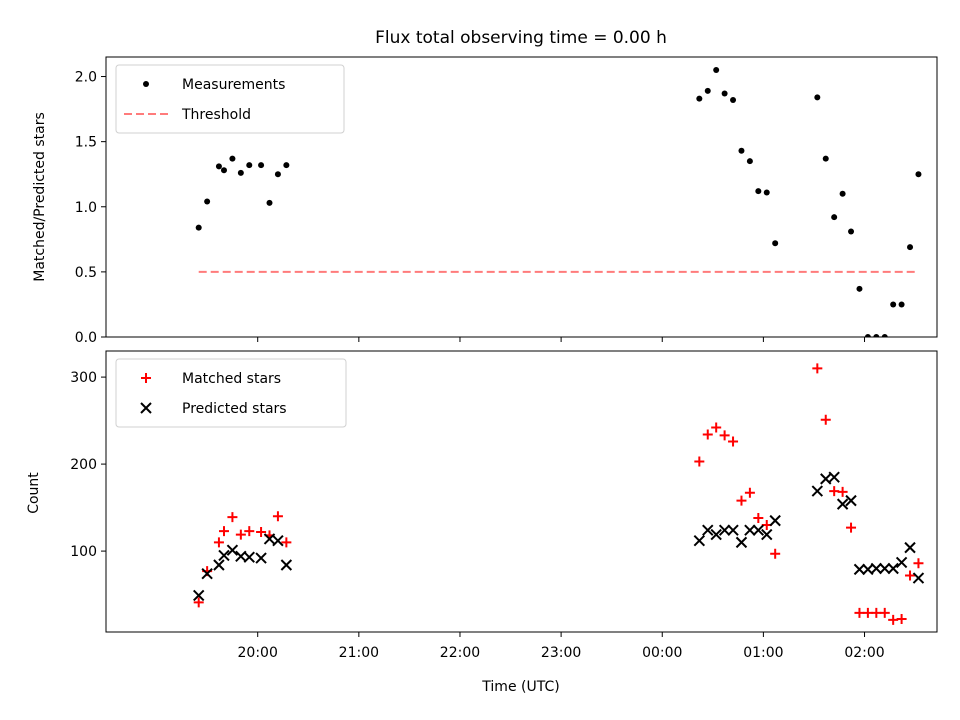 This screenshot has width=960, height=720. Describe the element at coordinates (233, 85) in the screenshot. I see `legend-label: Measurements` at that location.